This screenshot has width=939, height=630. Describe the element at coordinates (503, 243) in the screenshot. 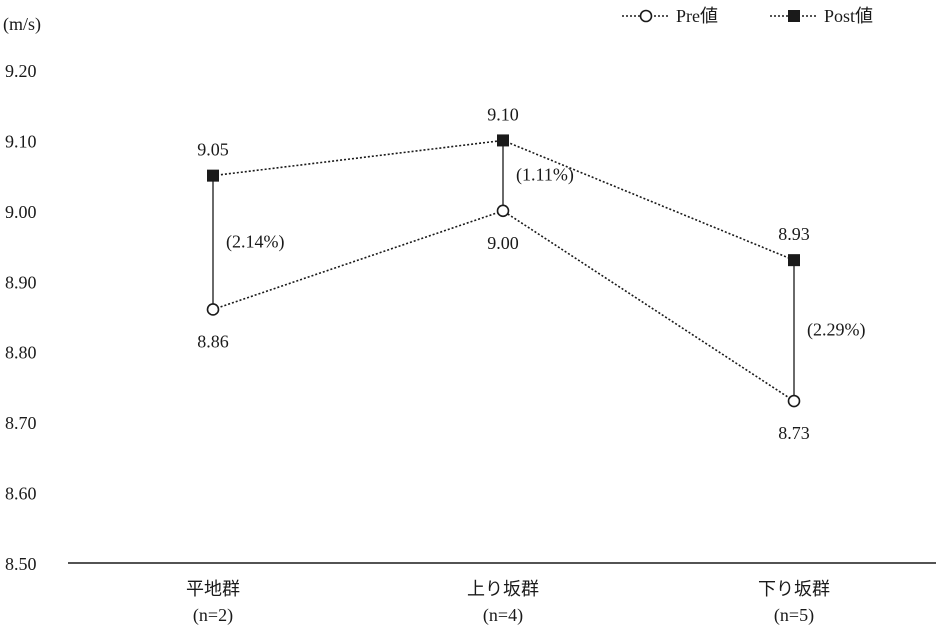

I see `pre-value-label: 9.00` at that location.